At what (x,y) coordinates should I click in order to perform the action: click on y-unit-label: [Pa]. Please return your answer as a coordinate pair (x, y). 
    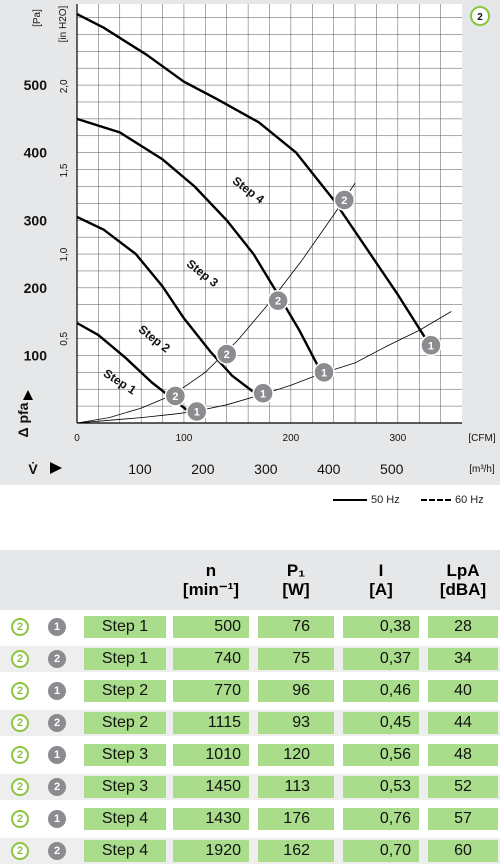
    Looking at the image, I should click on (37, 18).